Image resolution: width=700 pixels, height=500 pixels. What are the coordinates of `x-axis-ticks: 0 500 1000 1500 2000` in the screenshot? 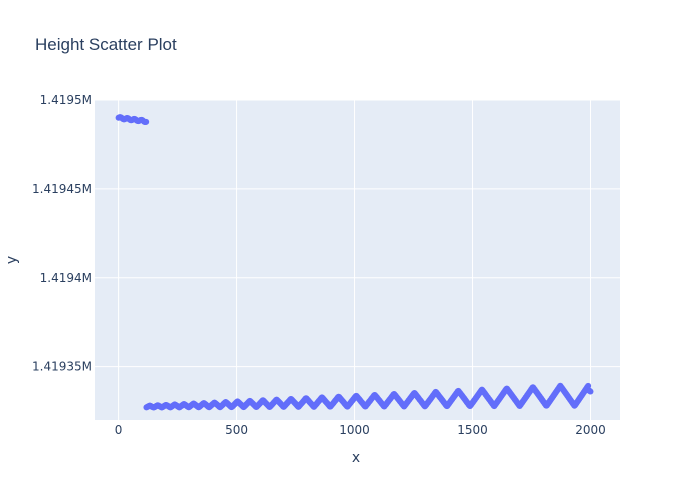 It's located at (360, 430).